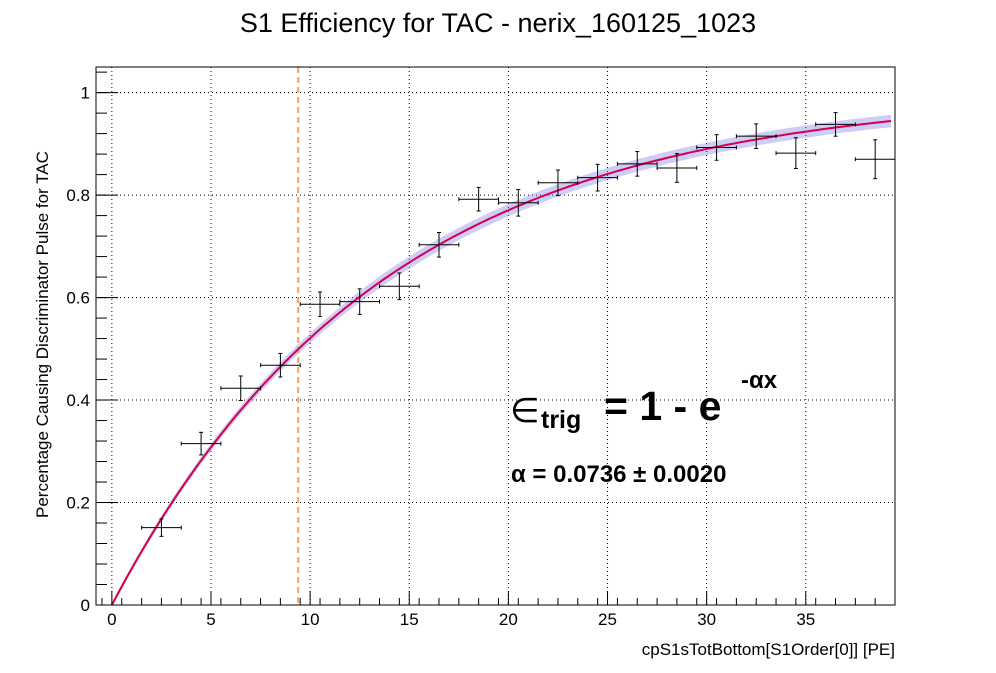 The image size is (996, 673). Describe the element at coordinates (111, 619) in the screenshot. I see `x-tick-label: 0` at that location.